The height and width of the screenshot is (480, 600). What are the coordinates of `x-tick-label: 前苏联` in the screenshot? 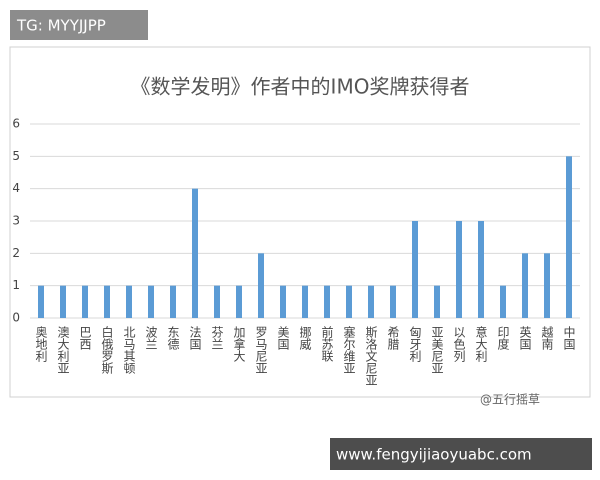 It's located at (327, 344).